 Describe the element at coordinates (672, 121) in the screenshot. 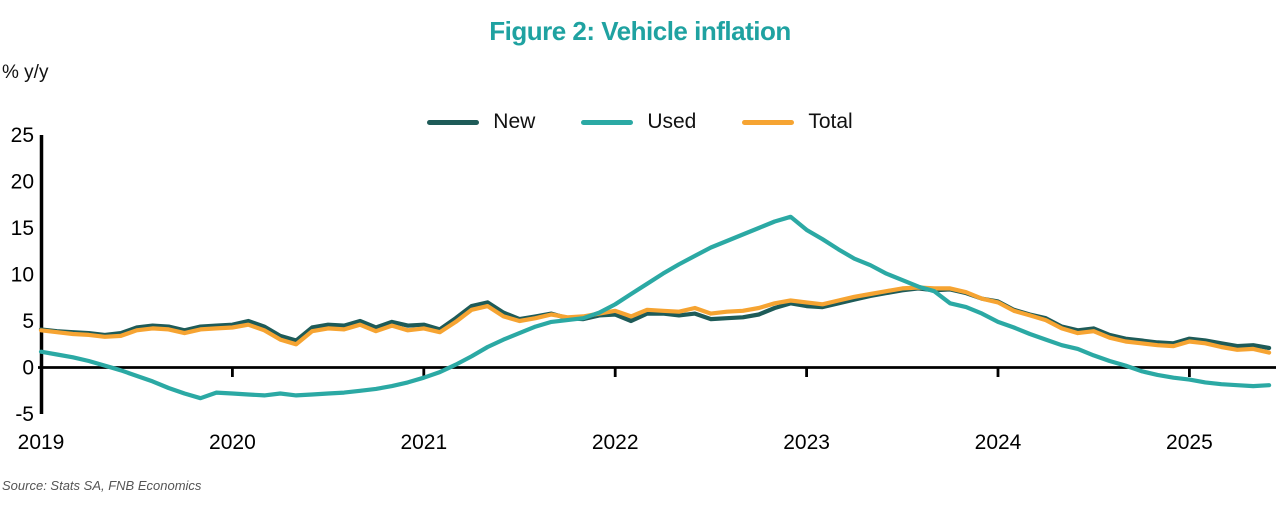

I see `legend-label-used: Used` at that location.